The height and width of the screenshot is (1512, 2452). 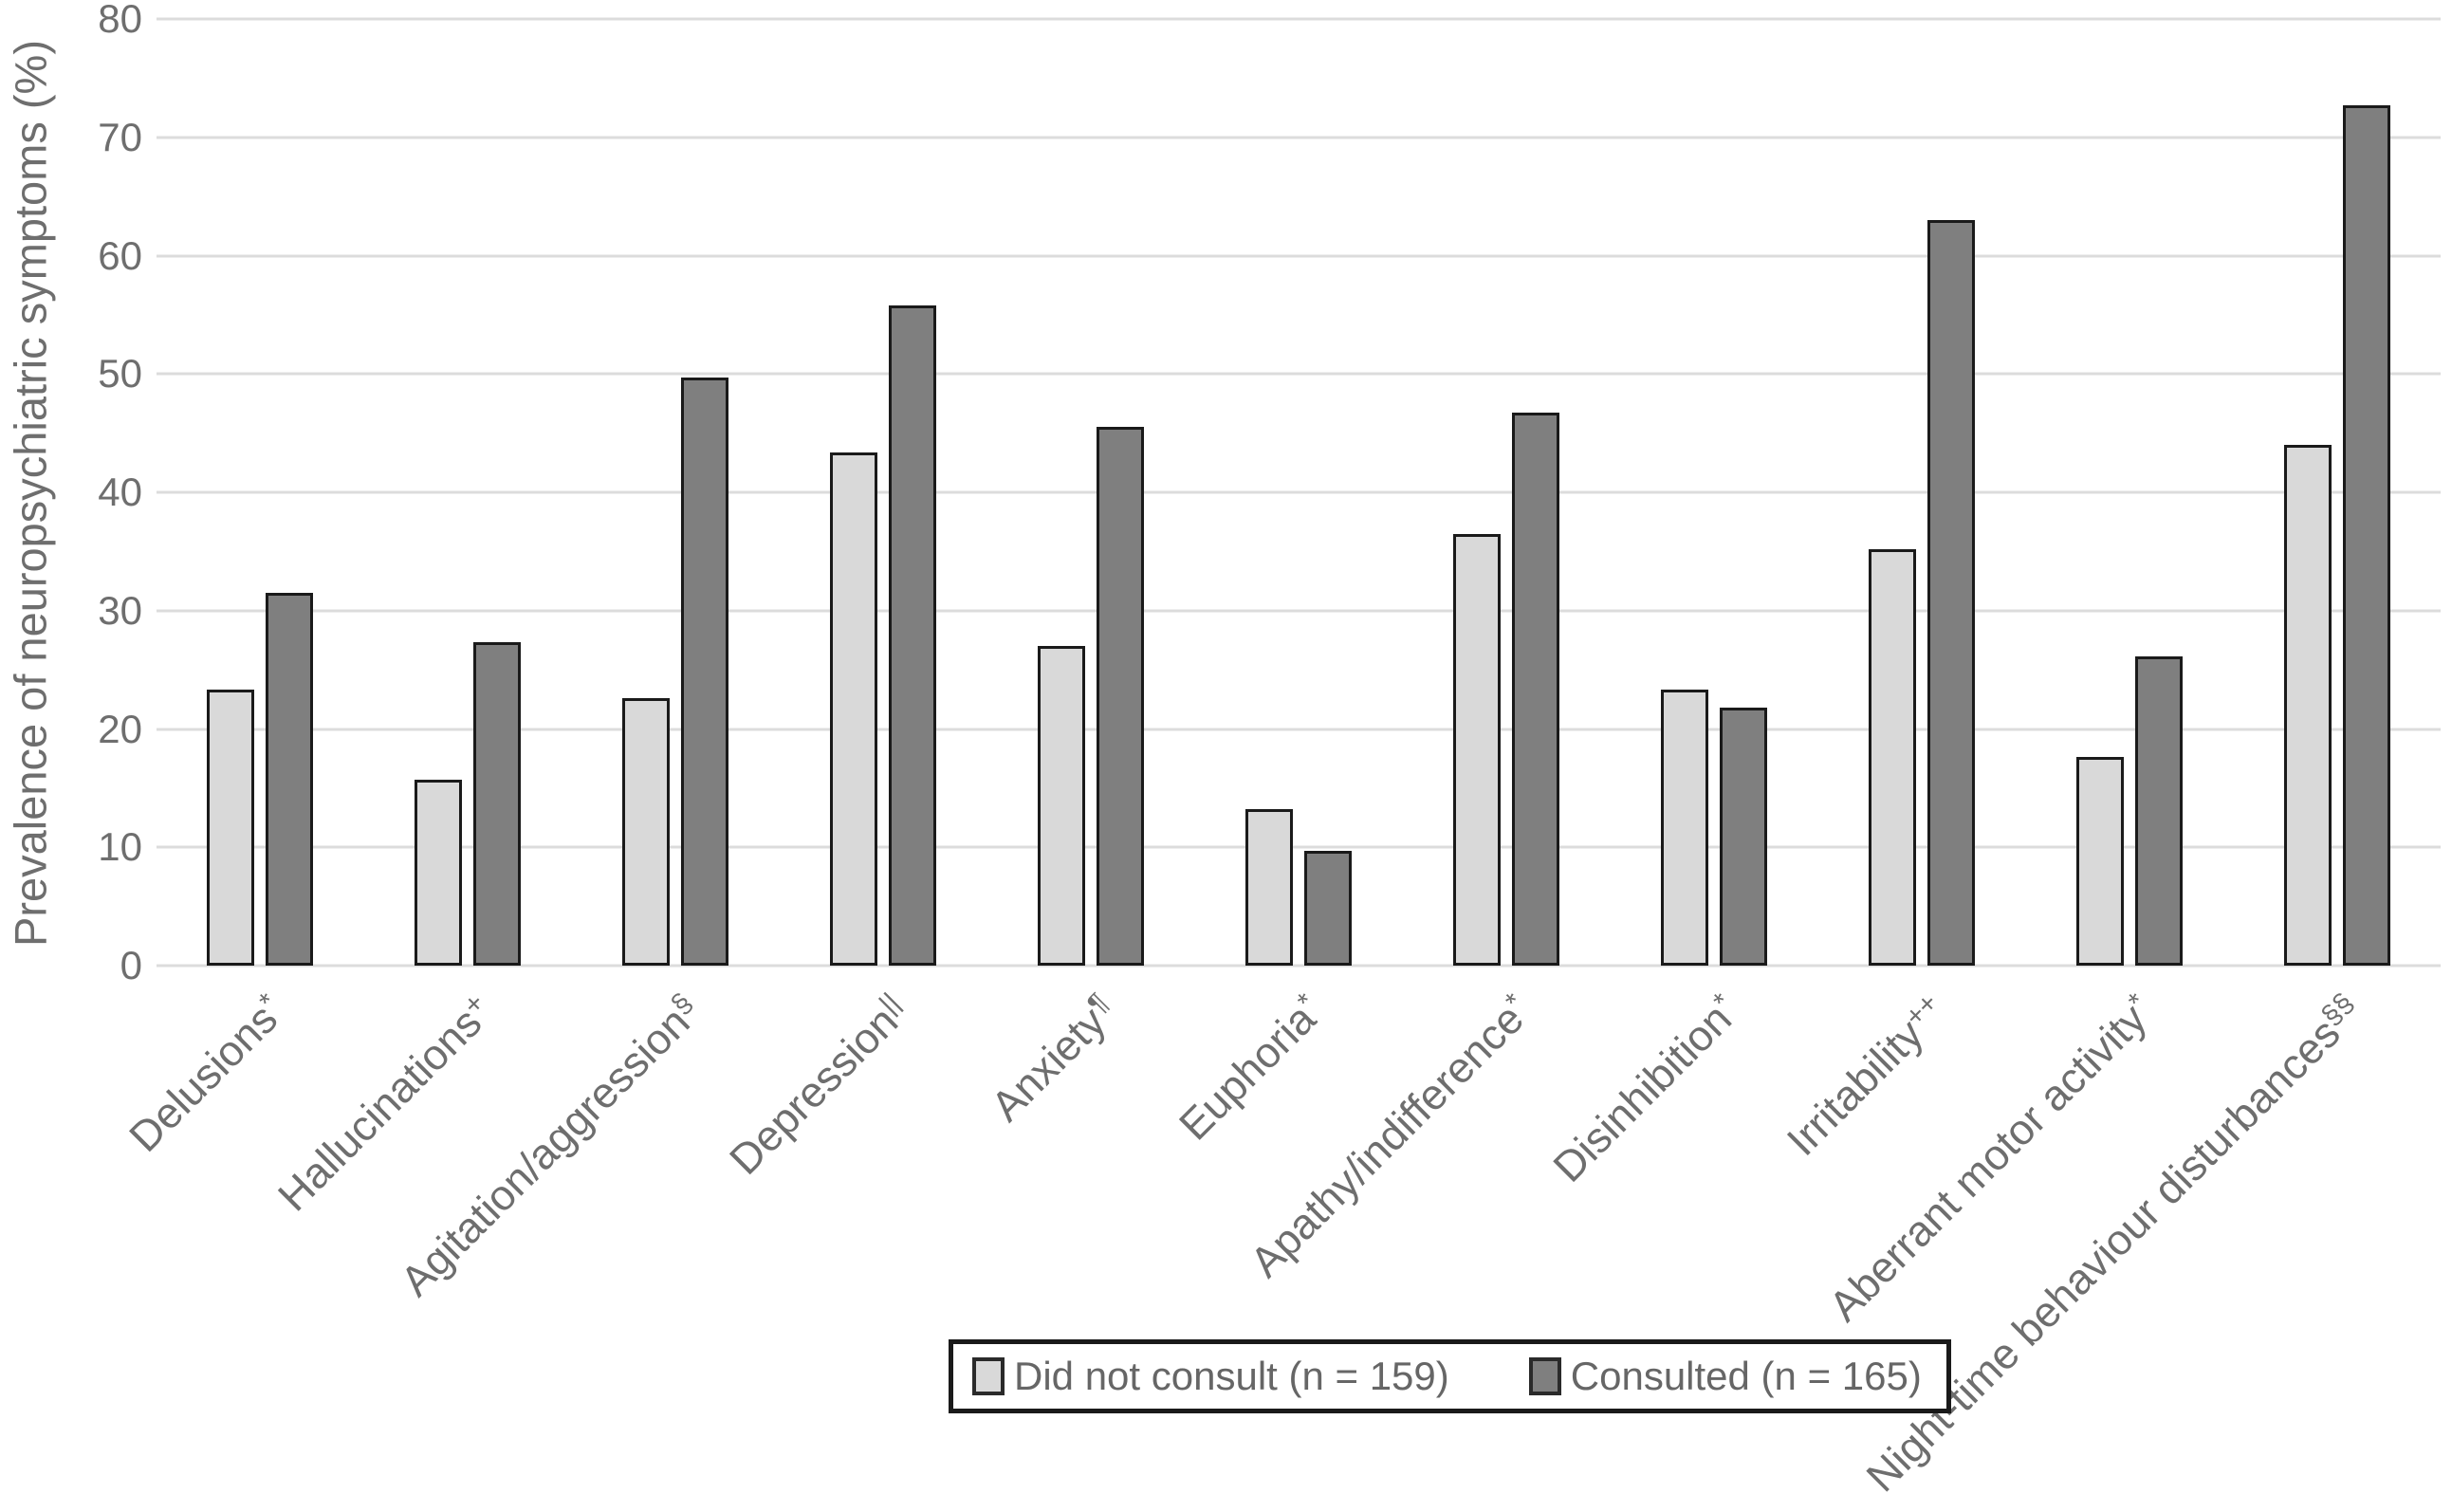 What do you see at coordinates (1951, 593) in the screenshot?
I see `bar-consulted-irritability` at bounding box center [1951, 593].